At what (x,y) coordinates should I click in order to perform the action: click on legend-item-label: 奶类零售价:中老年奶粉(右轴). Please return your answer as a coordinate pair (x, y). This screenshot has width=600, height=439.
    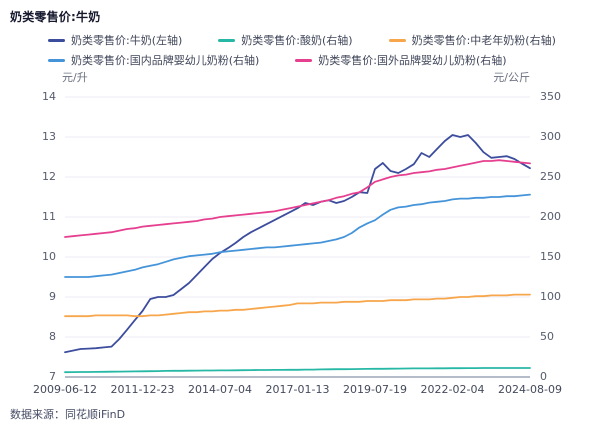
    Looking at the image, I should click on (483, 40).